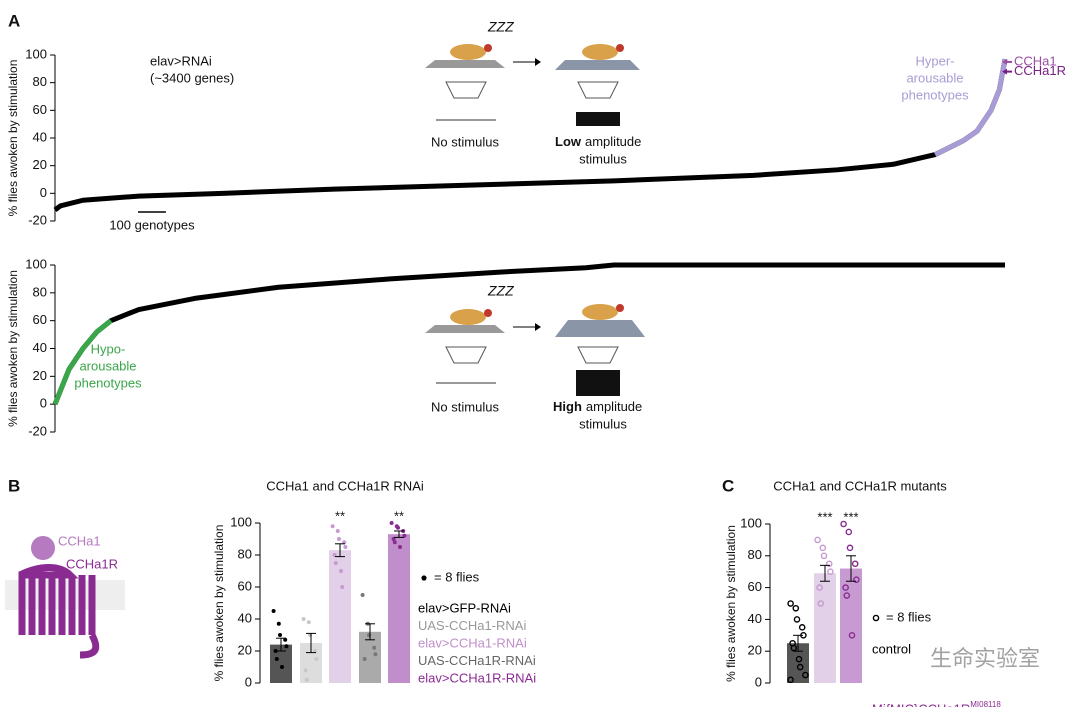  I want to click on receptor-label: CCHa1R, so click(92, 563).